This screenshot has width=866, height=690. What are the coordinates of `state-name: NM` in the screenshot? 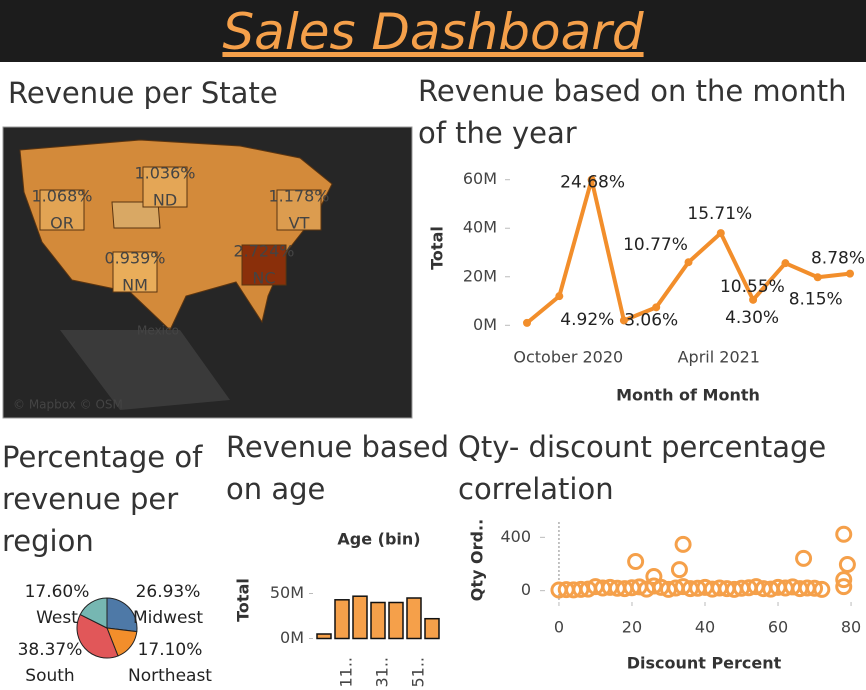 It's located at (135, 285).